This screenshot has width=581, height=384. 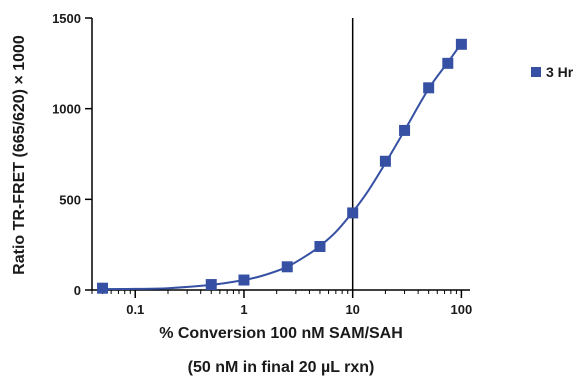 What do you see at coordinates (560, 72) in the screenshot?
I see `legend-label: 3 Hr` at bounding box center [560, 72].